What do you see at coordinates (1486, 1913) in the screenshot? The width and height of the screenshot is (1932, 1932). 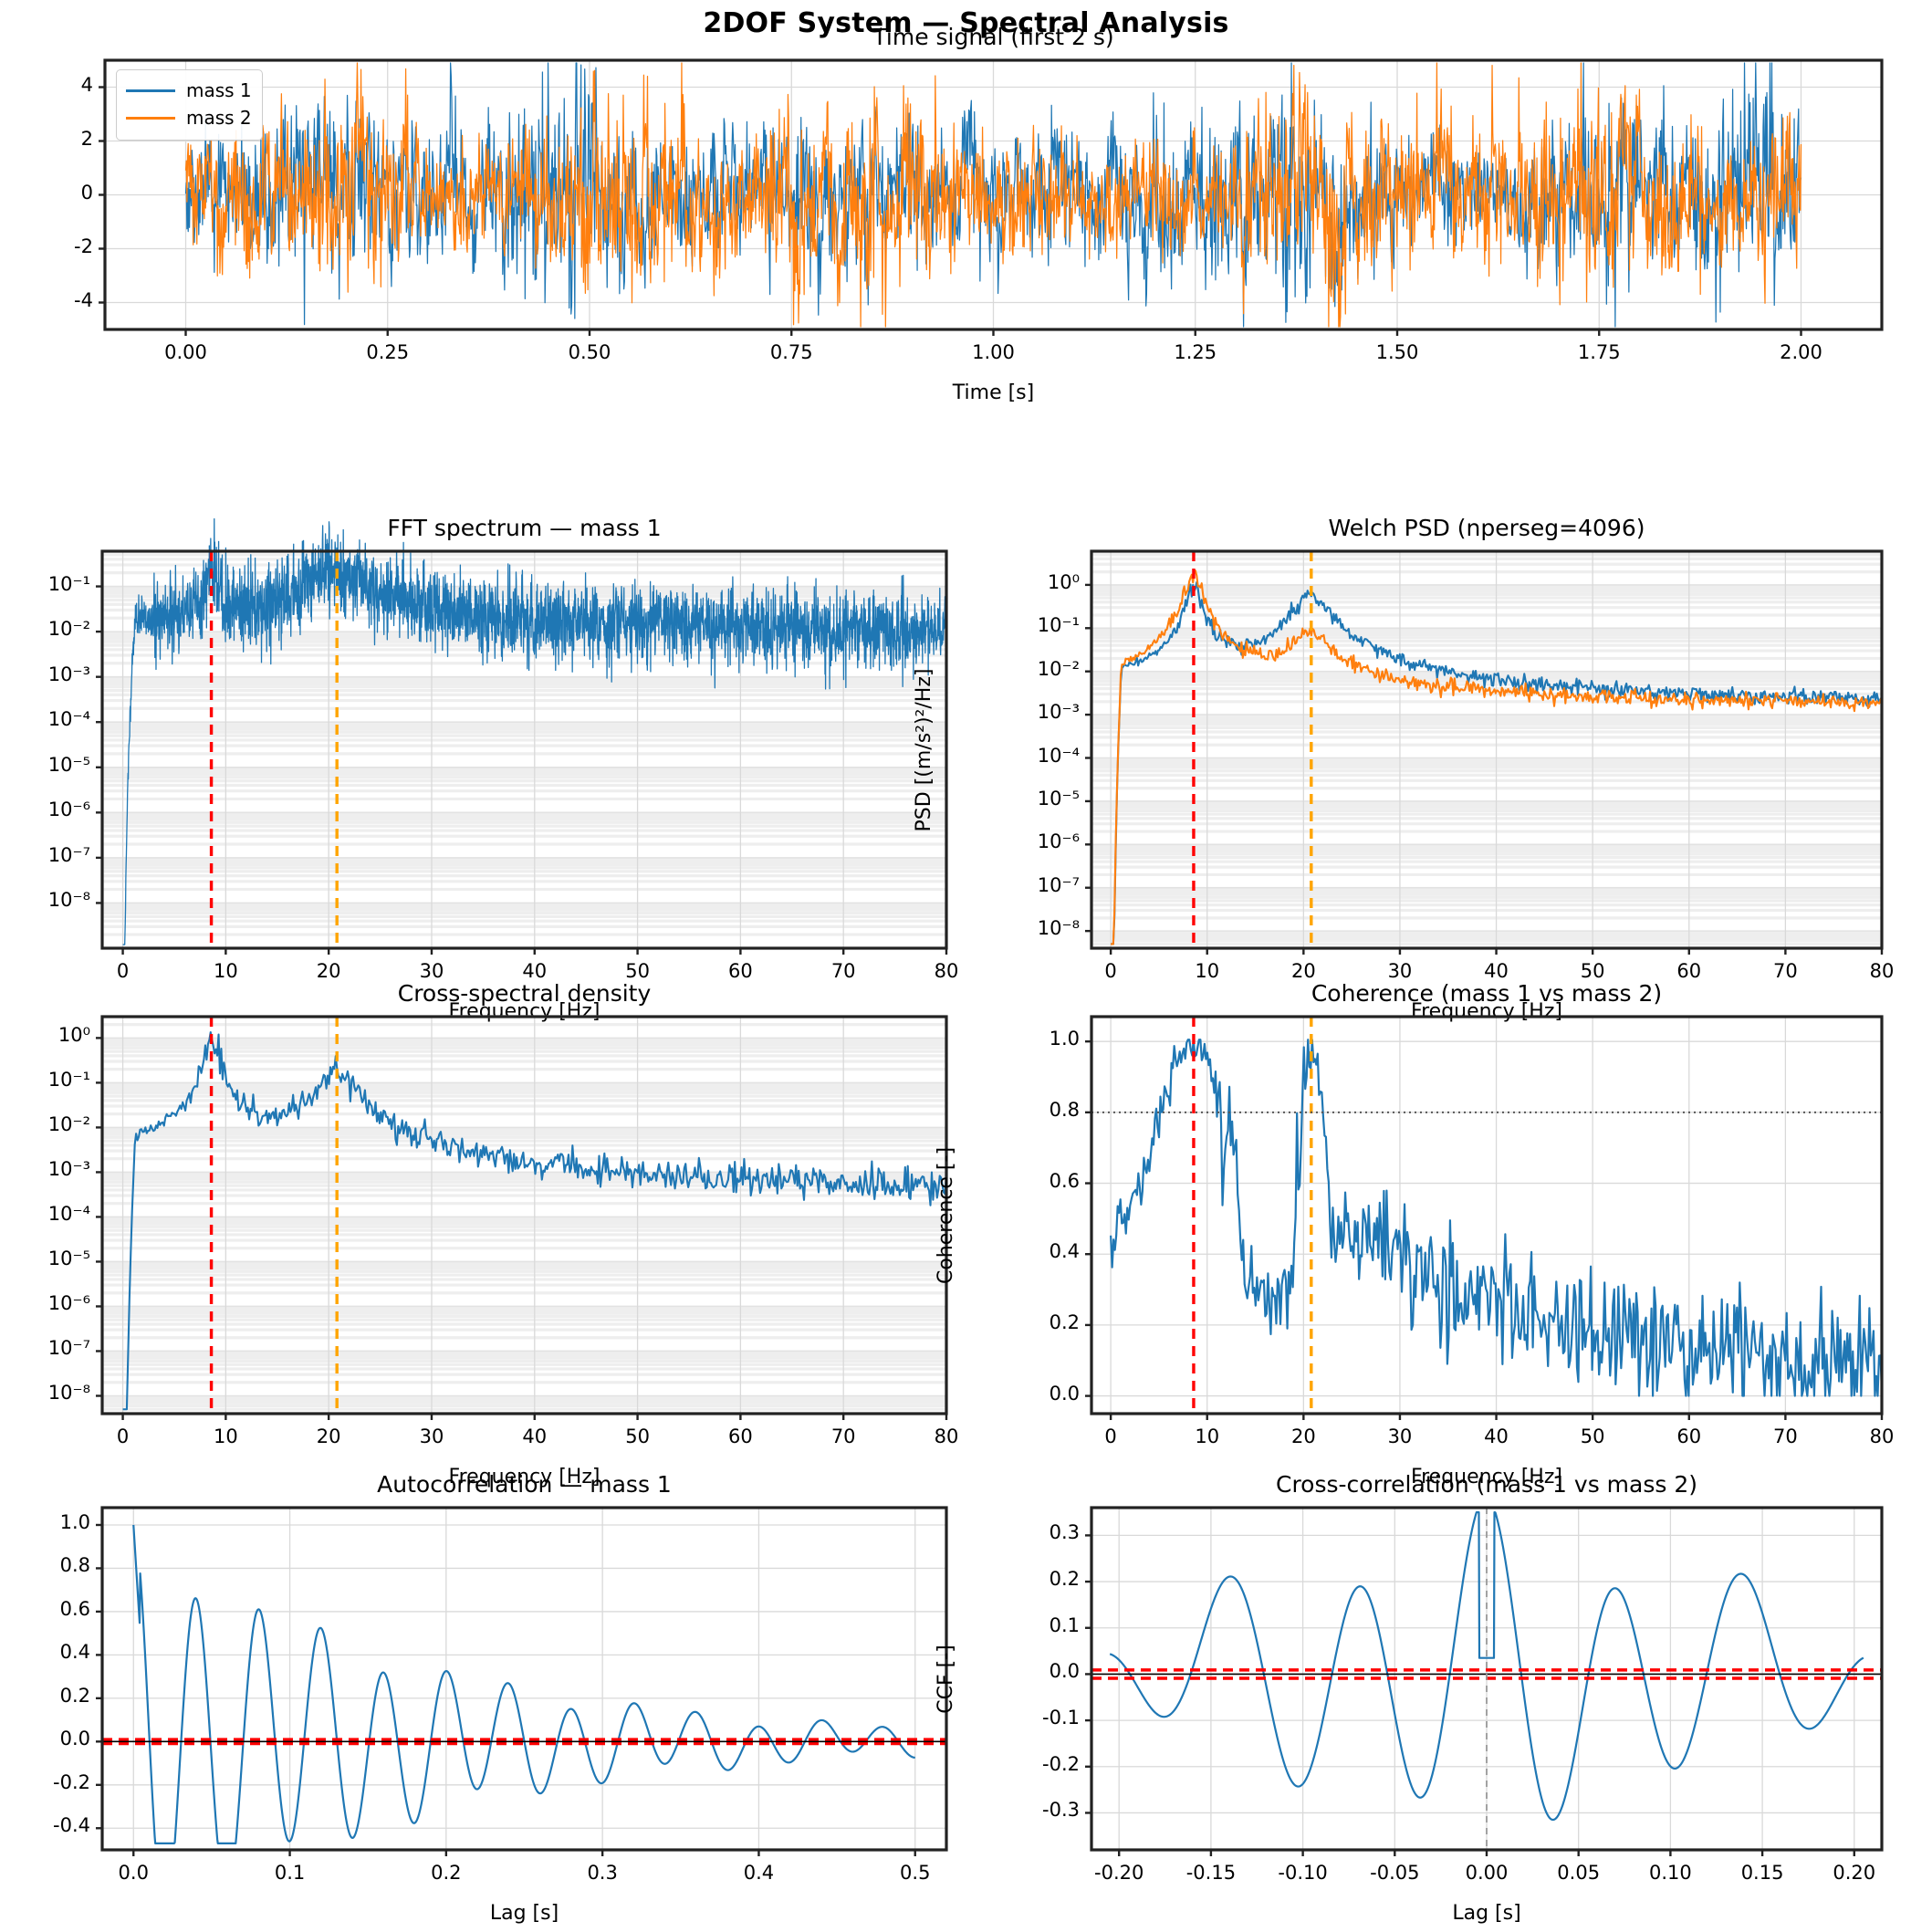 I see `x-axis-label: Lag [s]` at bounding box center [1486, 1913].